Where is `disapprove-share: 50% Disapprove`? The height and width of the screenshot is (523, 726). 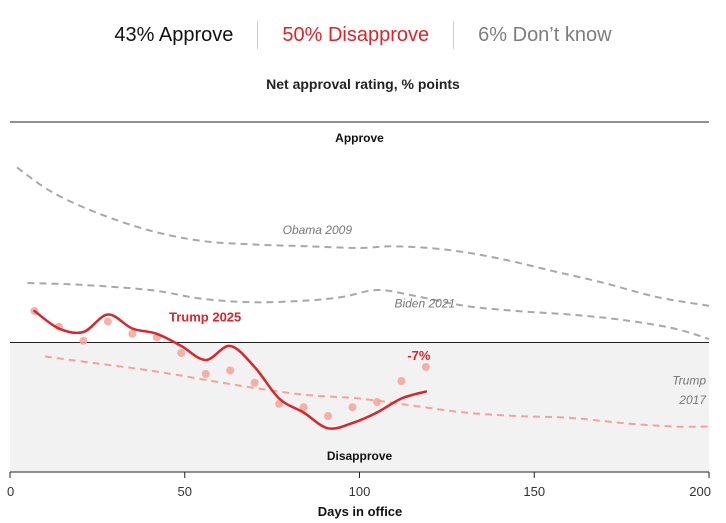 disapprove-share: 50% Disapprove is located at coordinates (356, 34).